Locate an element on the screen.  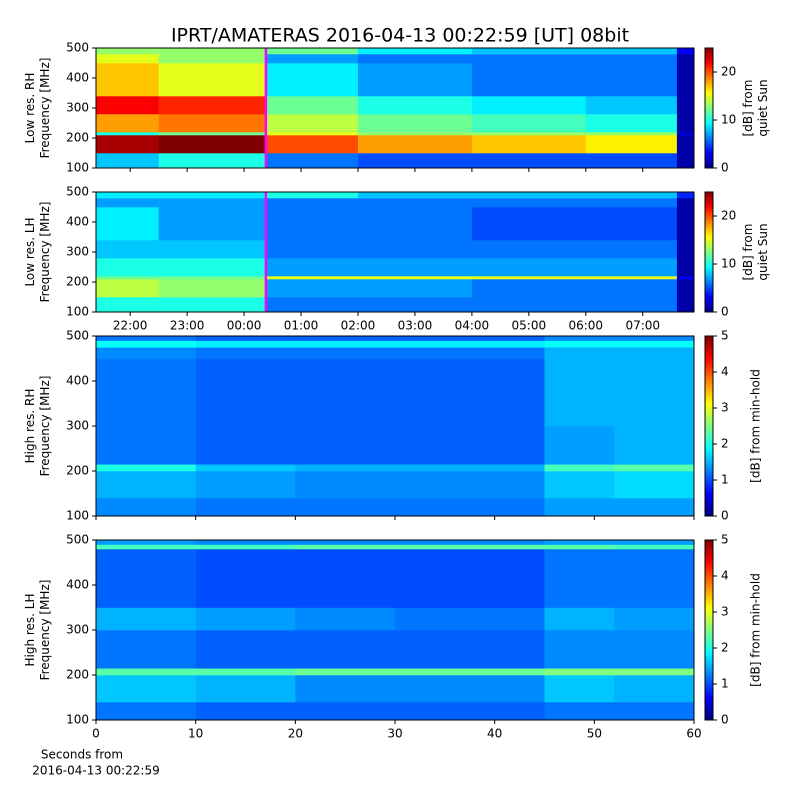
x-tick-label: 02:00 is located at coordinates (358, 326).